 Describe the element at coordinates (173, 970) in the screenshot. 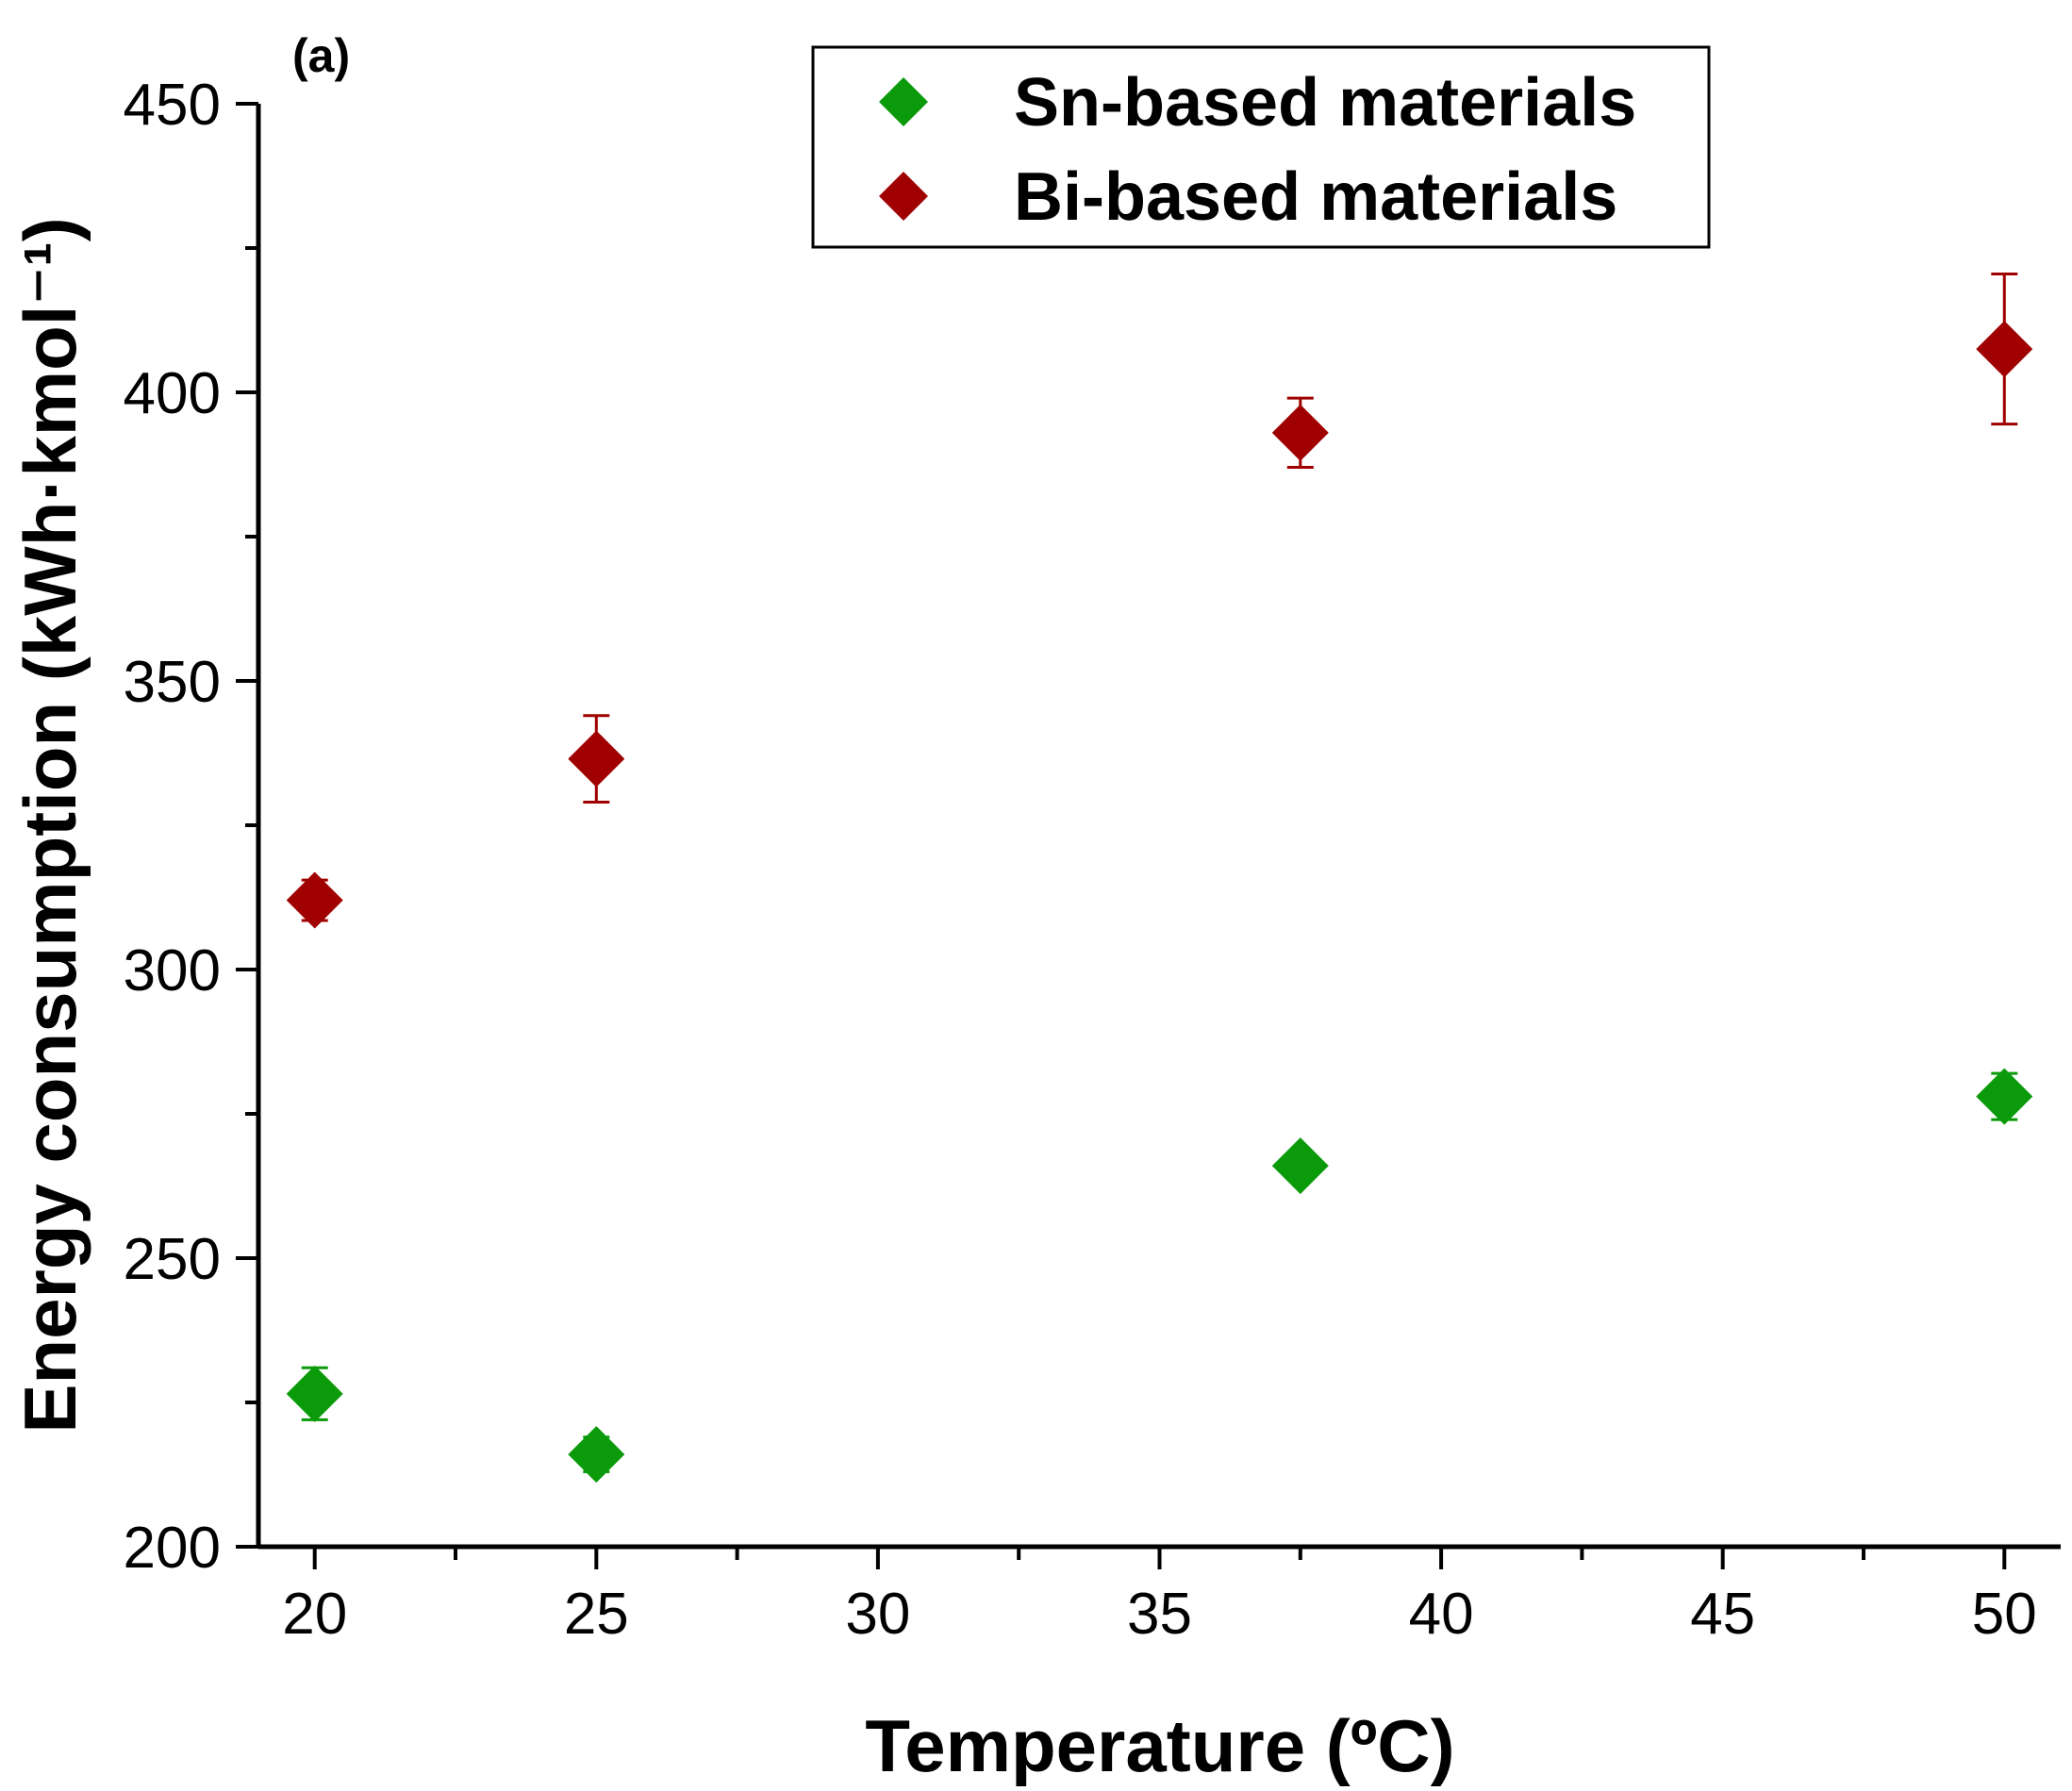

I see `y-tick-label: 300` at that location.